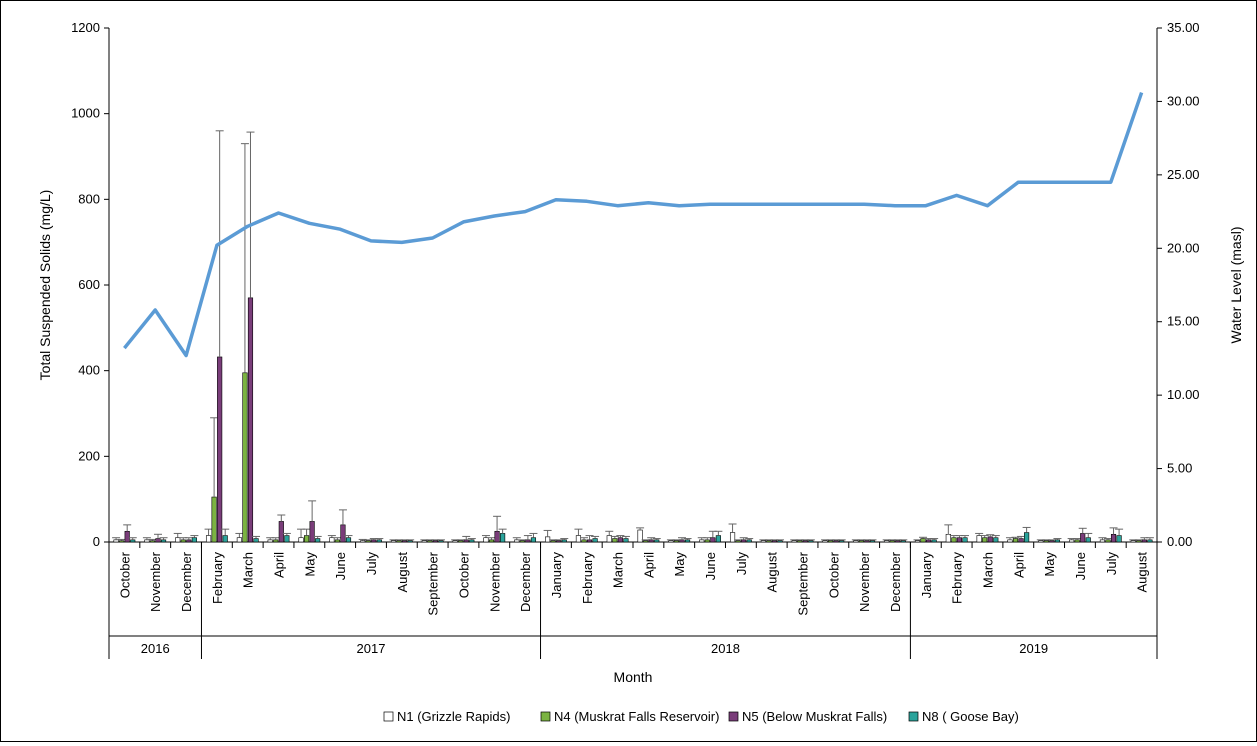 The image size is (1257, 746). What do you see at coordinates (433, 583) in the screenshot?
I see `x-category-label: September` at bounding box center [433, 583].